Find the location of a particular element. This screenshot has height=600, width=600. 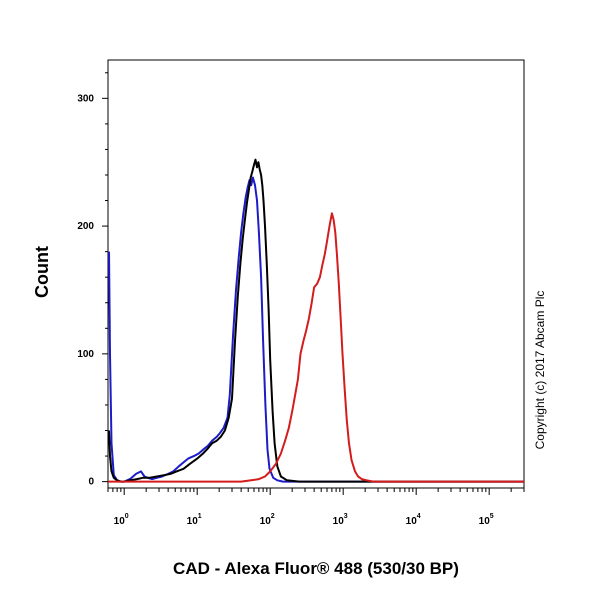

x-axis-ticks: 100 101 102 103 104 105 is located at coordinates (316, 507).